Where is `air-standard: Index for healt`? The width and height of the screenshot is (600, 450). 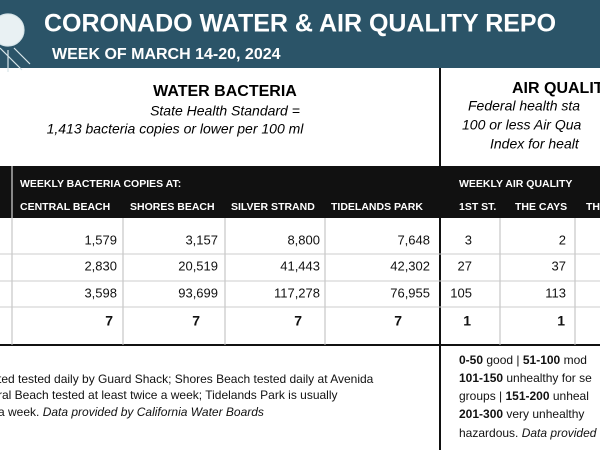 air-standard: Index for healt is located at coordinates (535, 144).